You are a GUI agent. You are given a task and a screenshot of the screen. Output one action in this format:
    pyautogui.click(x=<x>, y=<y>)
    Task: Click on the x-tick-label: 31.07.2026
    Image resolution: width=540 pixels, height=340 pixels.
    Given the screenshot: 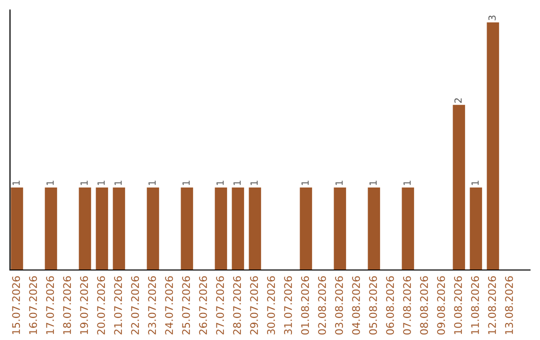 What is the action you would take?
    pyautogui.click(x=288, y=305)
    